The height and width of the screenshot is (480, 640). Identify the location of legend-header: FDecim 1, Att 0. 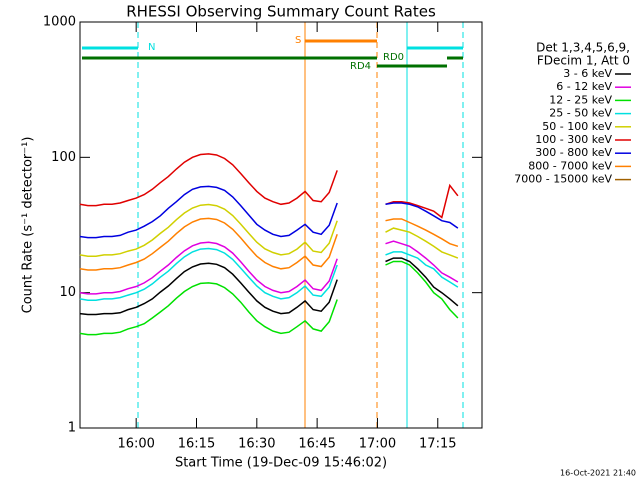
(583, 61).